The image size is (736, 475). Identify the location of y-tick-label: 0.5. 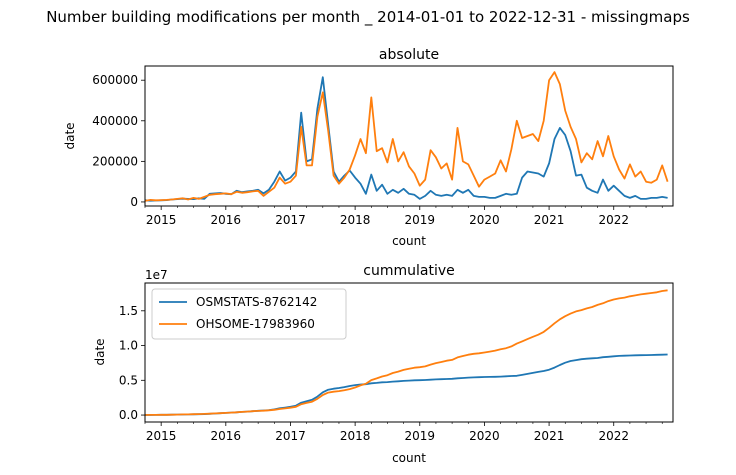
(128, 380).